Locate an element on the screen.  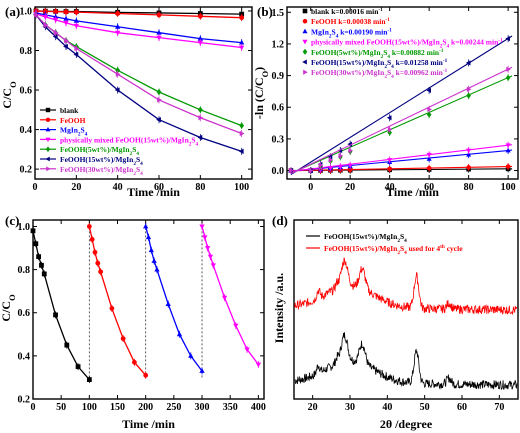
legend-entry-6: FeOOH(30wt%)/MgIn2S4 is located at coordinates (101, 171).